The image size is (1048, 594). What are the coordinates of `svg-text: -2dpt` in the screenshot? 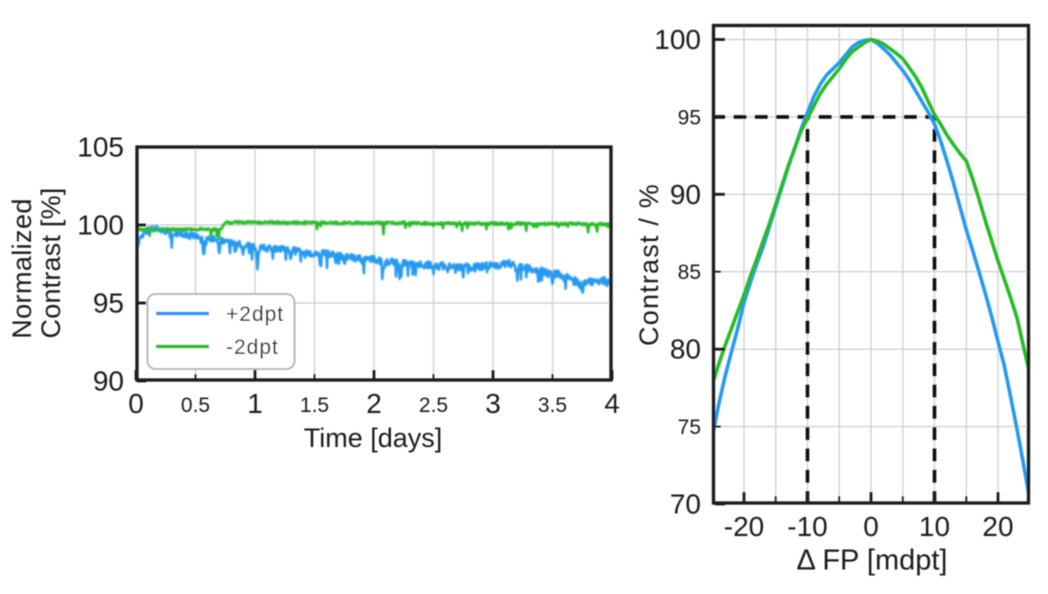 It's located at (252, 347).